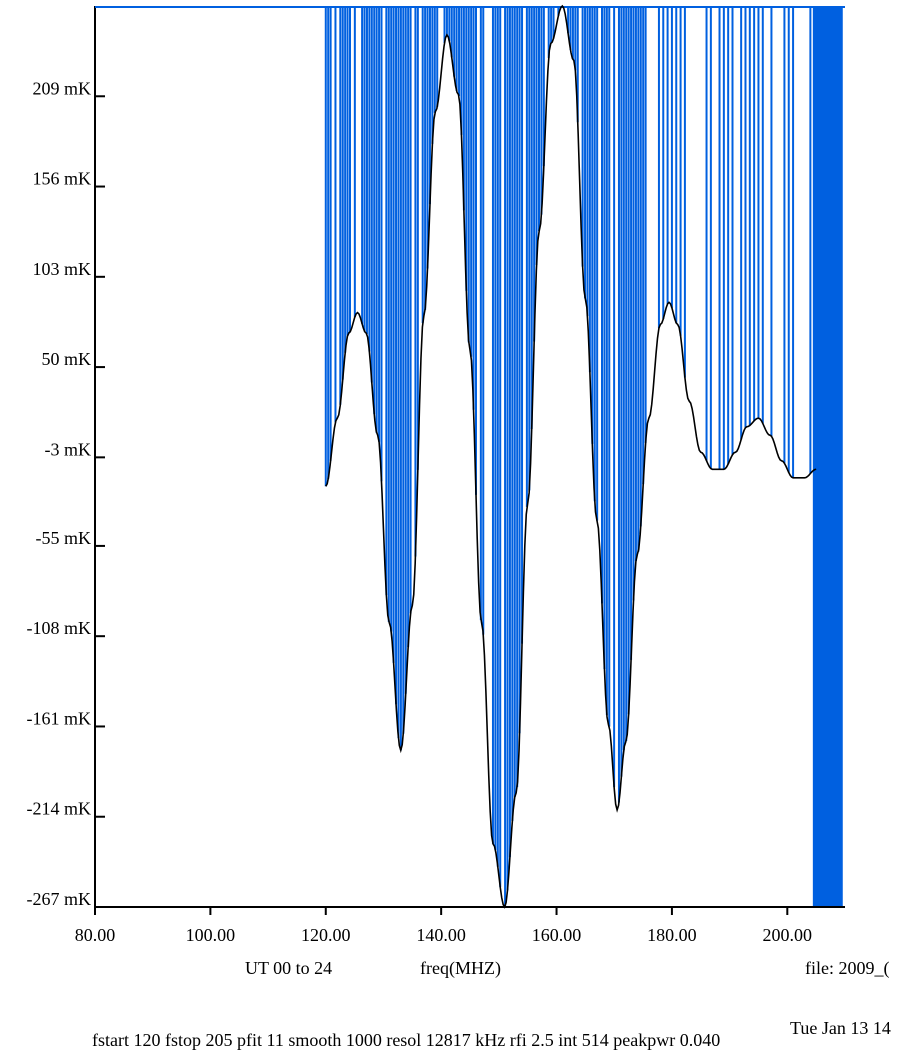 The width and height of the screenshot is (915, 1057). What do you see at coordinates (62, 88) in the screenshot?
I see `y-tick-label-9: 209 mK` at bounding box center [62, 88].